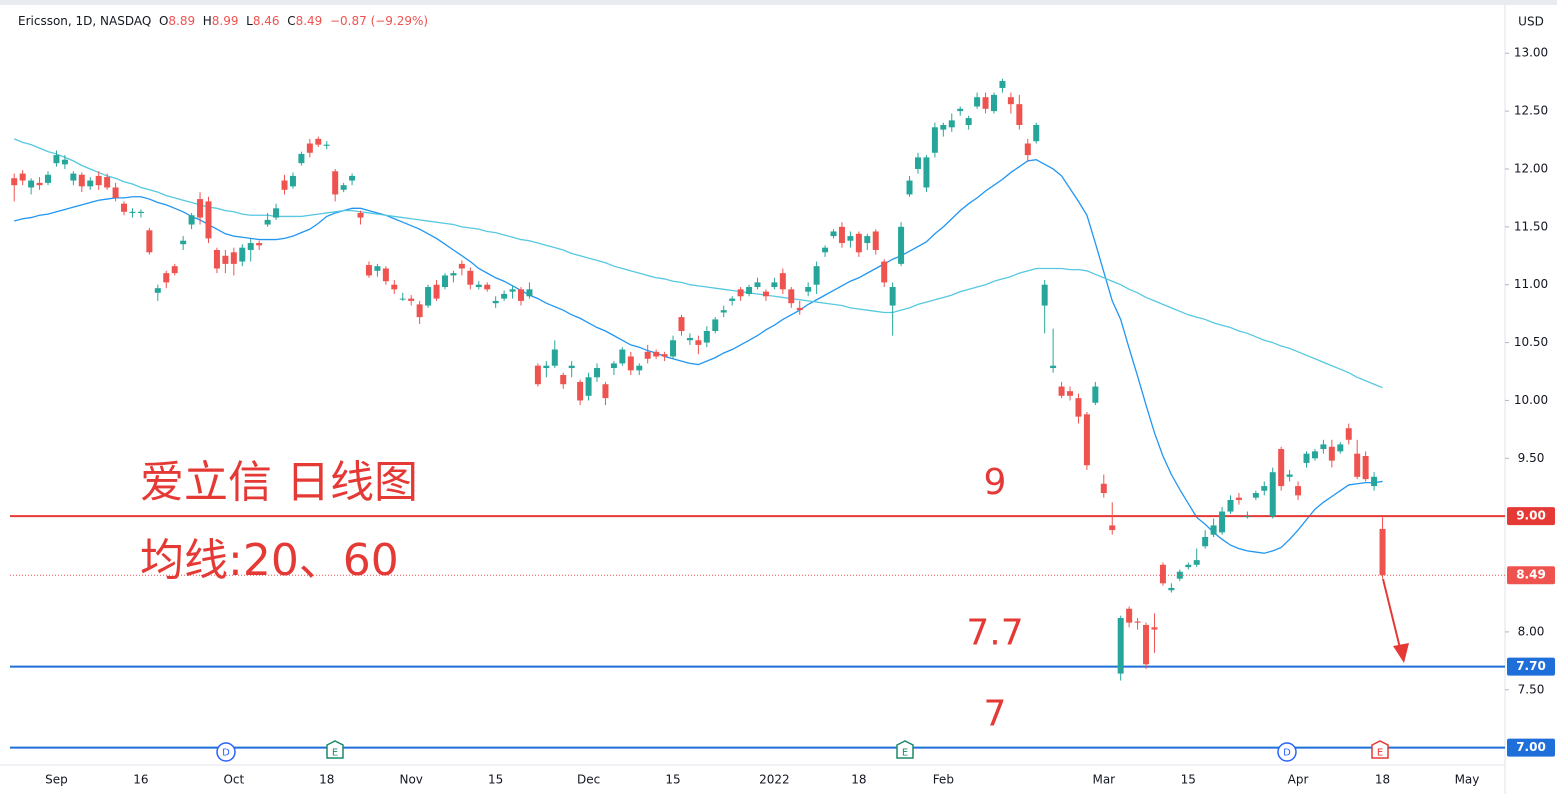 The image size is (1557, 794). I want to click on chart-subtitle: 均线:20、60, so click(269, 560).